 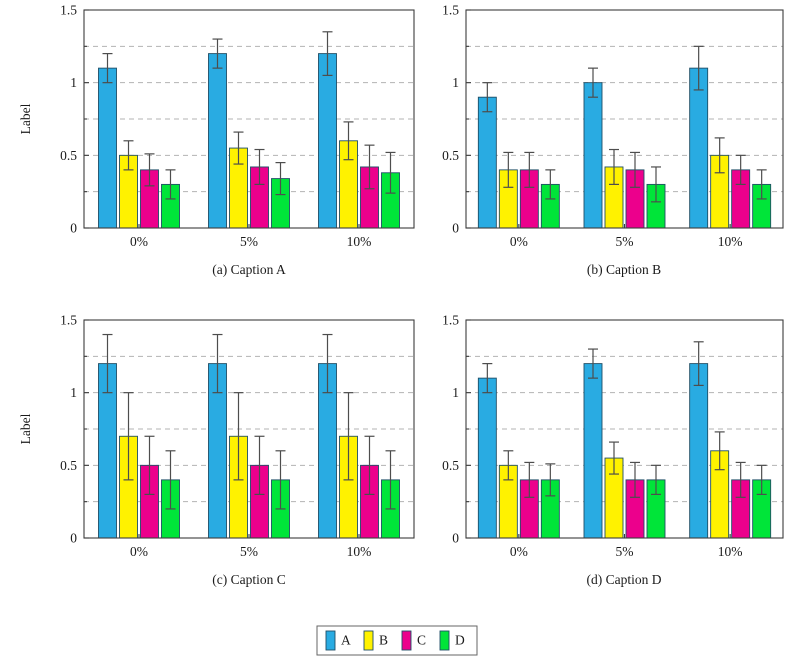 I want to click on legend-swatch-B, so click(x=368, y=640).